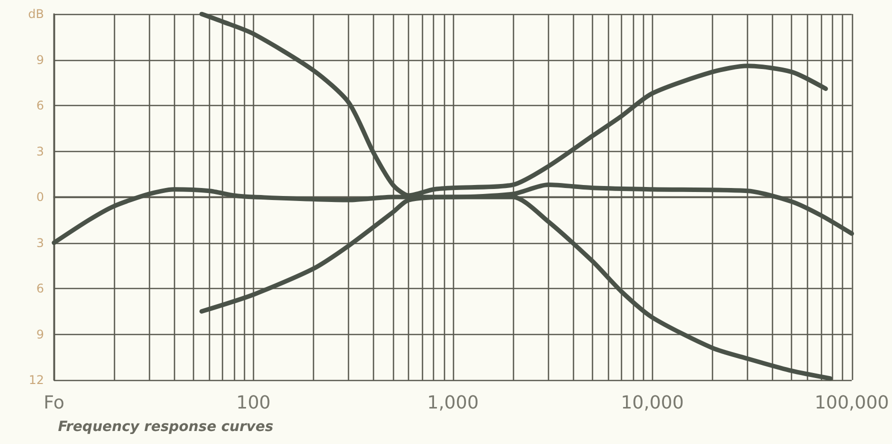  I want to click on x-tick-label: 10,000, so click(652, 403).